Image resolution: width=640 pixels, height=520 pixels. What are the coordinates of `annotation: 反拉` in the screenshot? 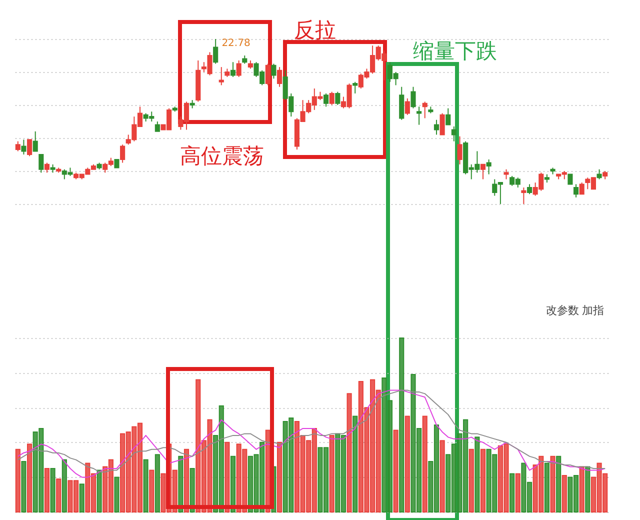 It's located at (315, 30).